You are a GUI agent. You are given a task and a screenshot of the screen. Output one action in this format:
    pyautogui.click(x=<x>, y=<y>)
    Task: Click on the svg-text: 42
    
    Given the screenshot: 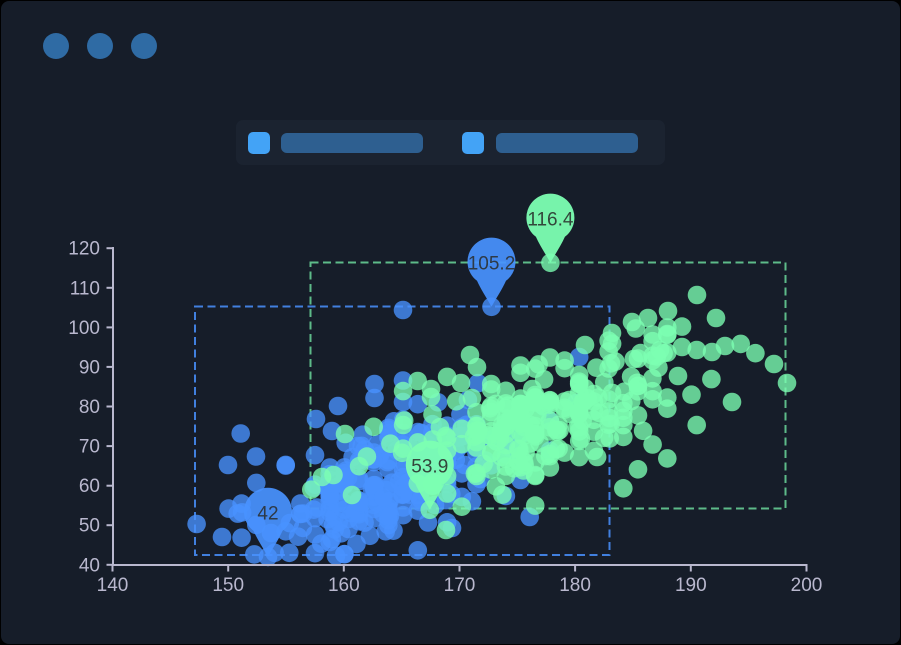 What is the action you would take?
    pyautogui.click(x=267, y=513)
    